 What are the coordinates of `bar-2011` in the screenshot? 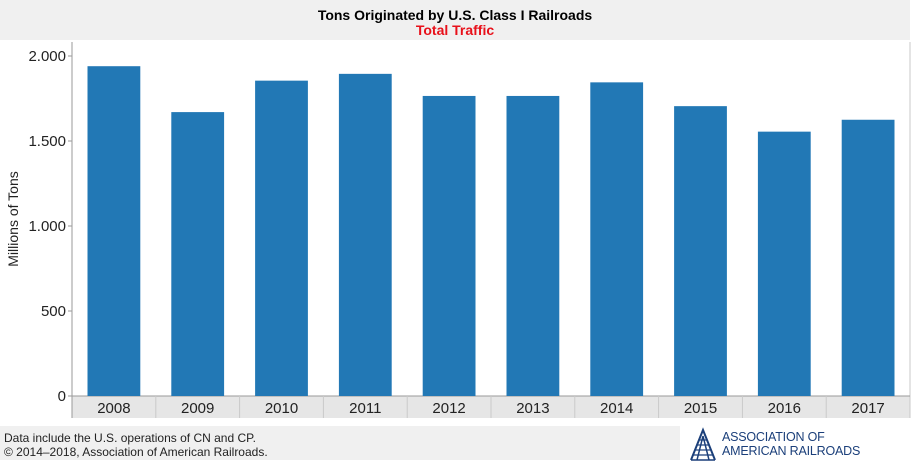 It's located at (365, 234).